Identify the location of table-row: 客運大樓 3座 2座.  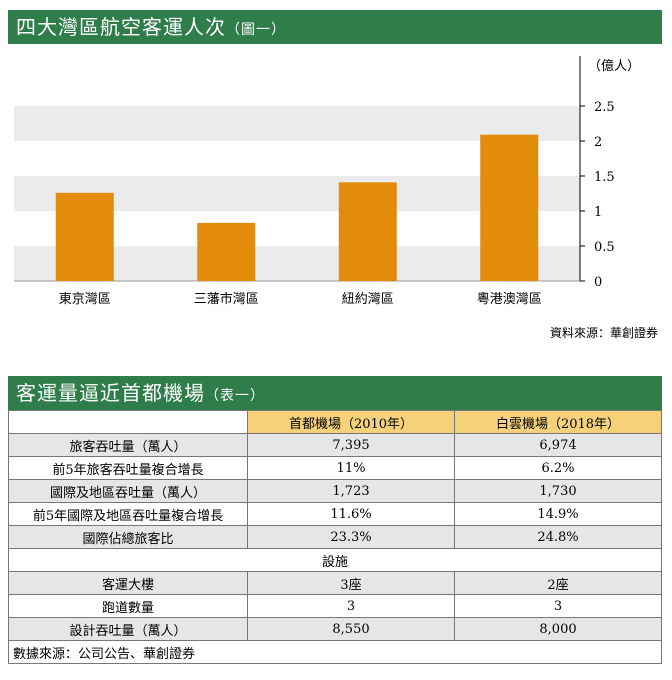
(335, 583).